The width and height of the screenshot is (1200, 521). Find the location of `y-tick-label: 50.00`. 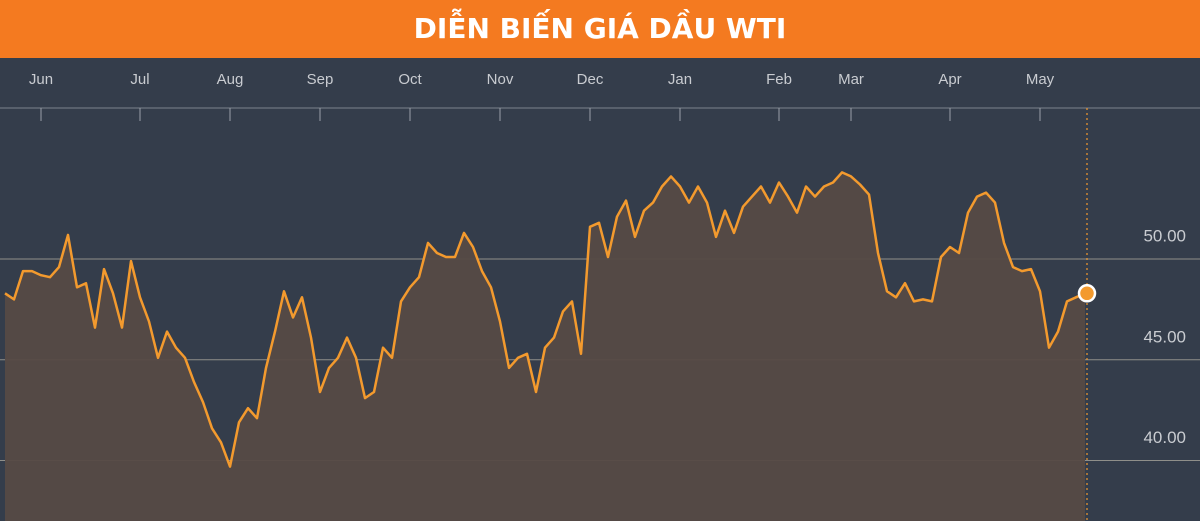

y-tick-label: 50.00 is located at coordinates (1164, 236).